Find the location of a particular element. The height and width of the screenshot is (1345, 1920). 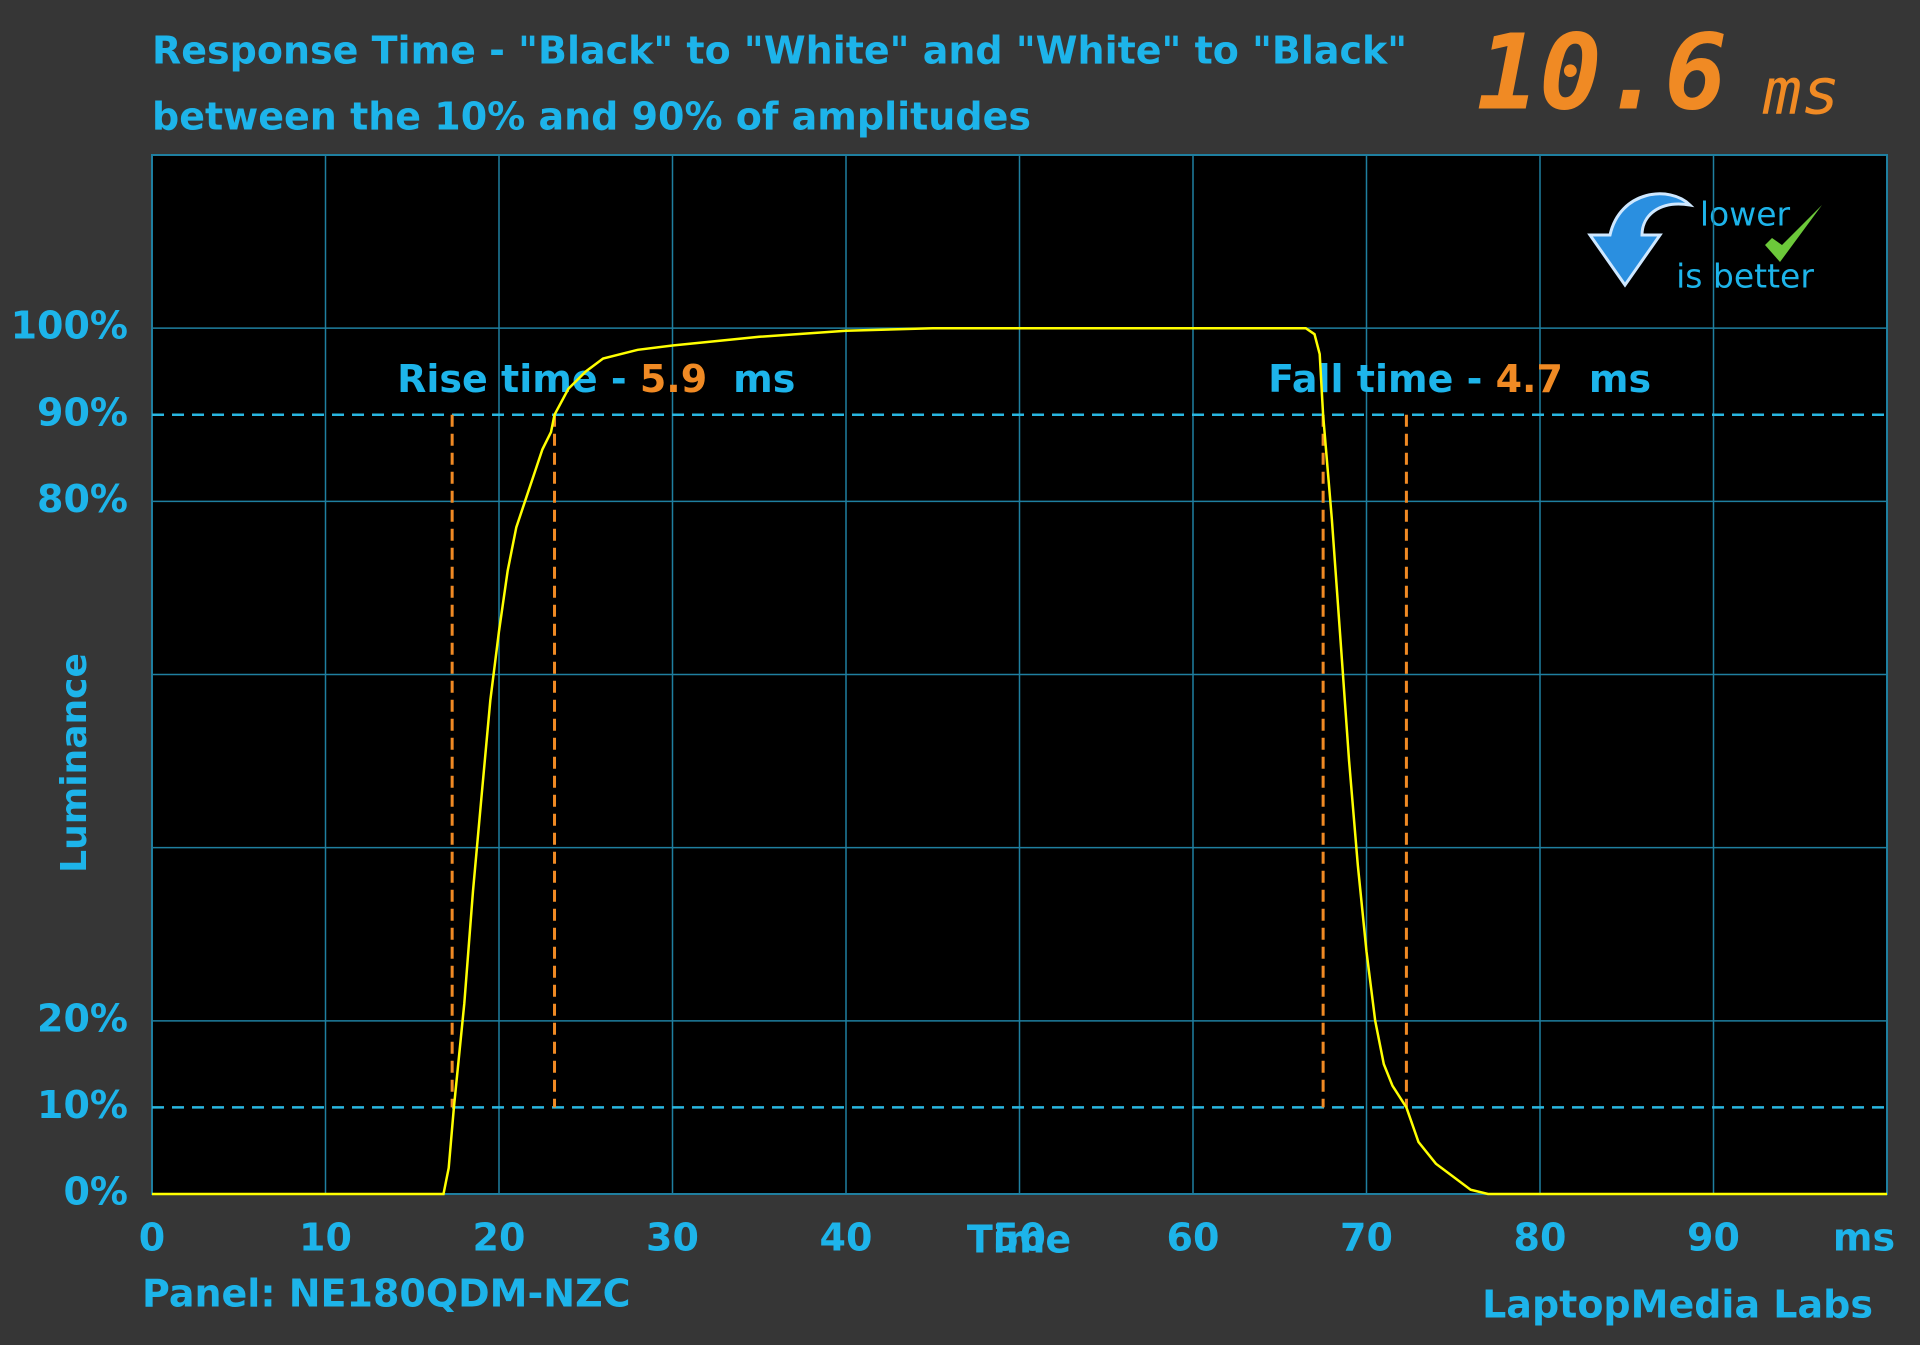

display-unit: ms is located at coordinates (1801, 93).